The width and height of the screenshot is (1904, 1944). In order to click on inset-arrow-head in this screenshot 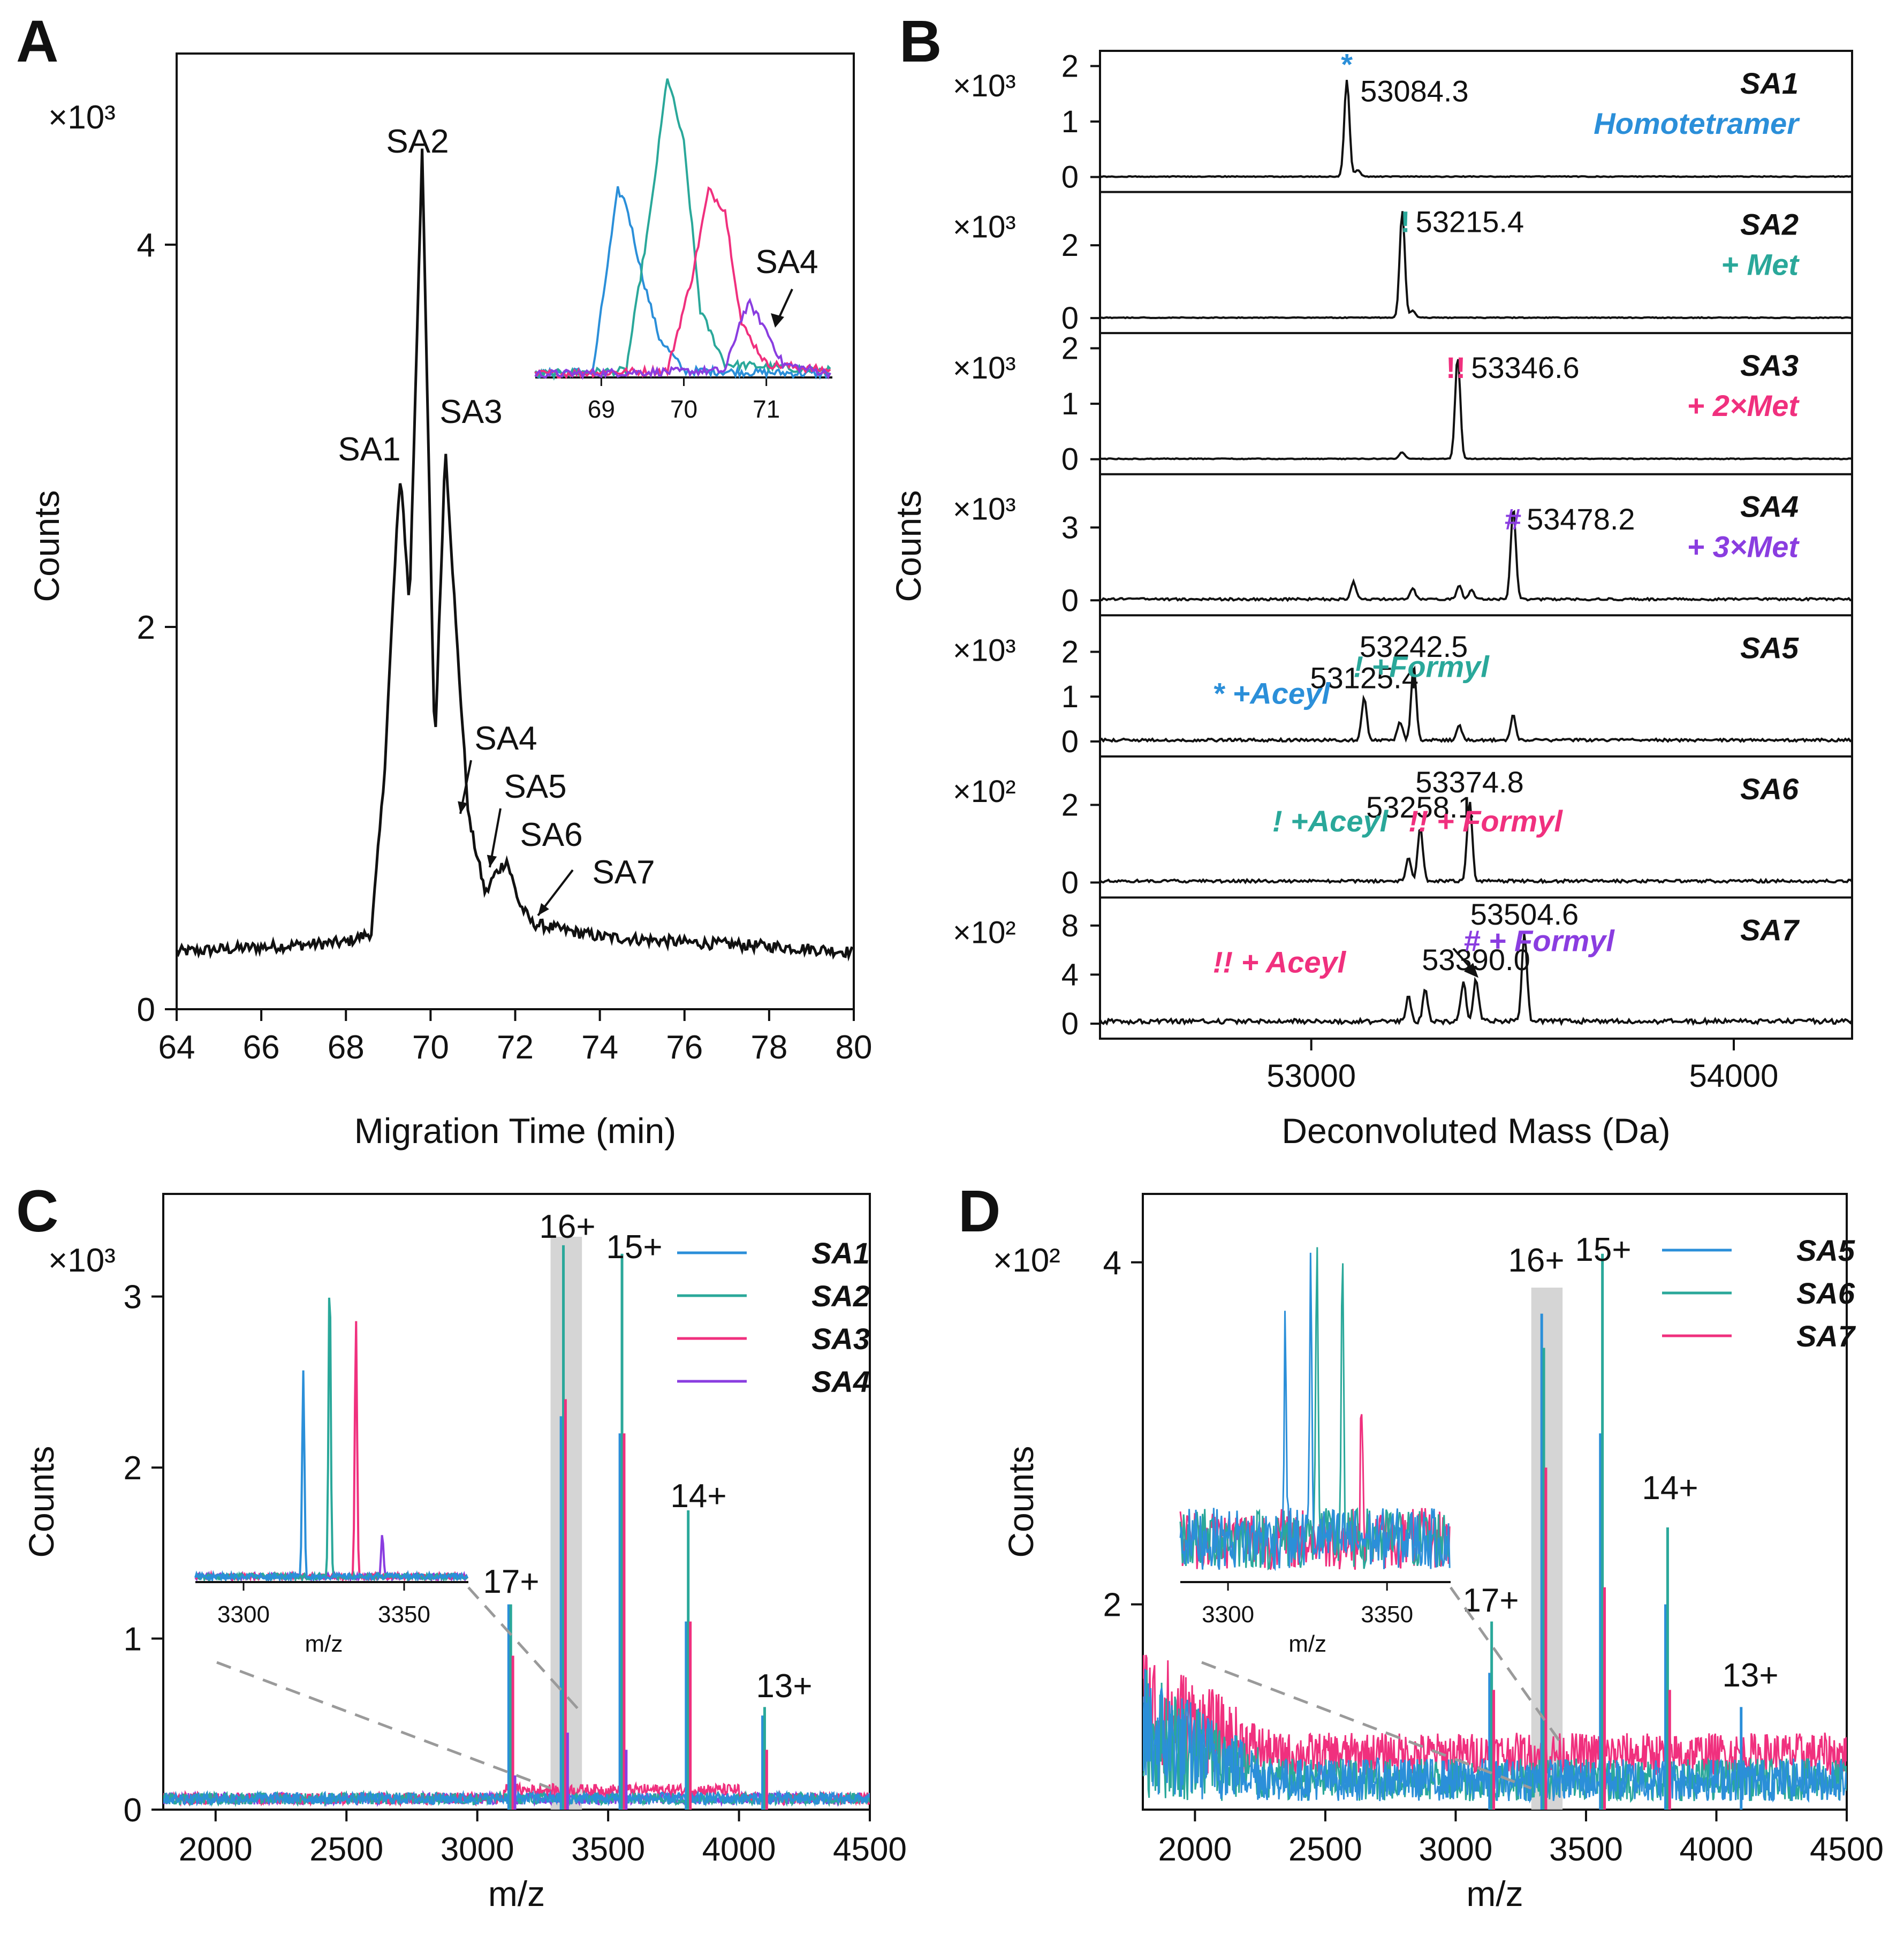, I will do `click(778, 320)`.